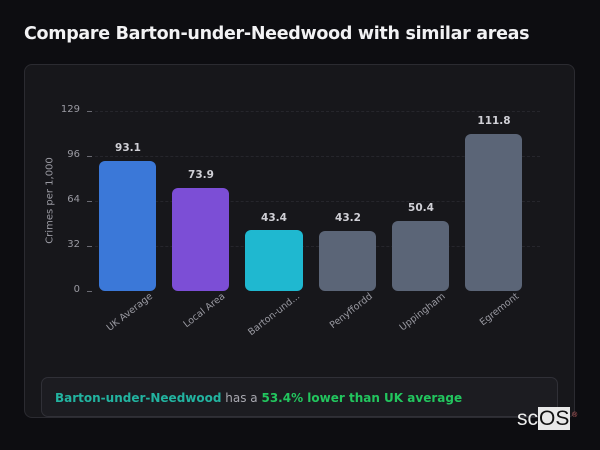 The height and width of the screenshot is (450, 600). What do you see at coordinates (138, 398) in the screenshot?
I see `summary-area-name: Barton-under-Needwood` at bounding box center [138, 398].